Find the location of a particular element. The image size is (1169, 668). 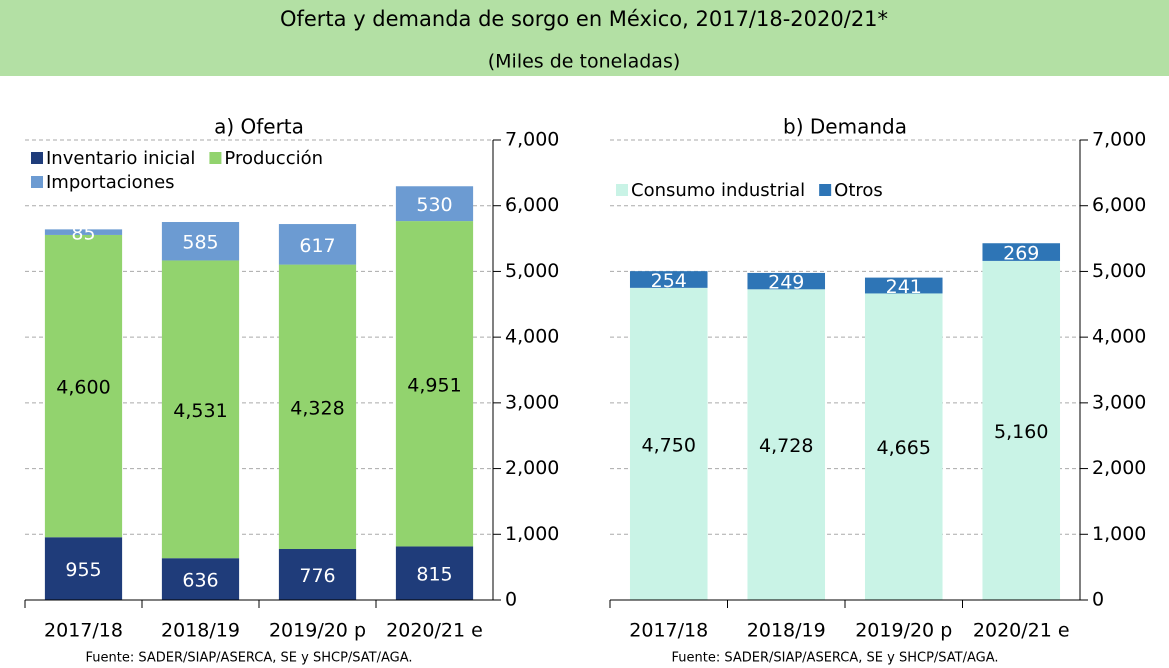

data-label: 585 is located at coordinates (200, 243).